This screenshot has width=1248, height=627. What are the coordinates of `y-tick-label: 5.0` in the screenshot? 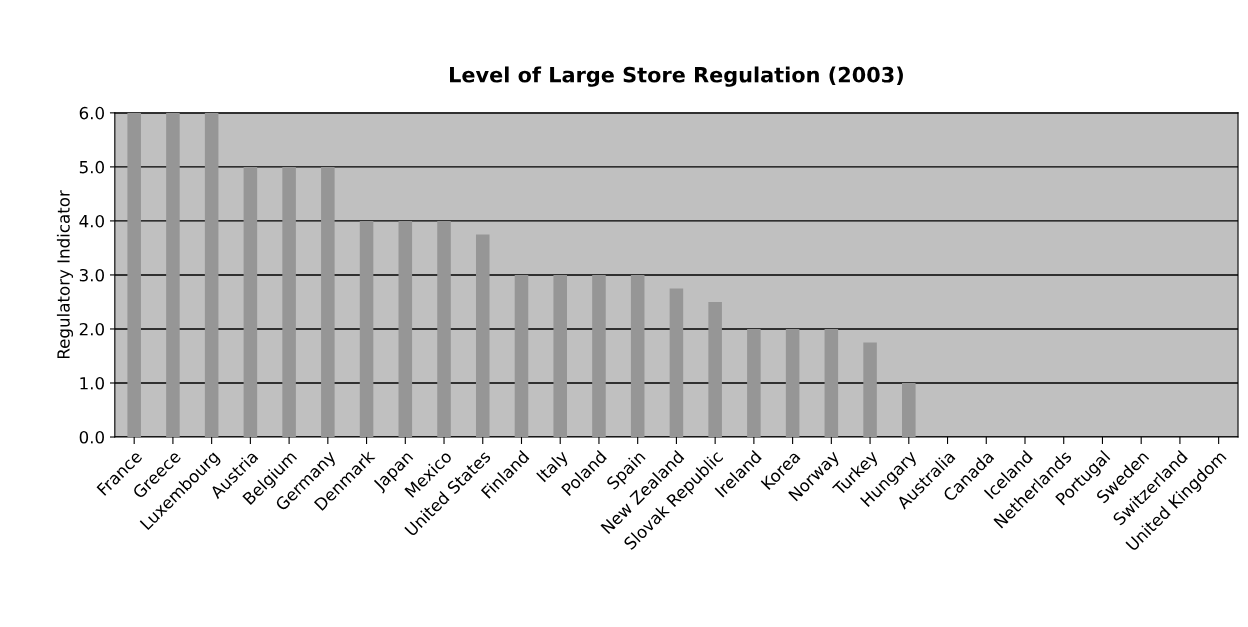 It's located at (91, 167).